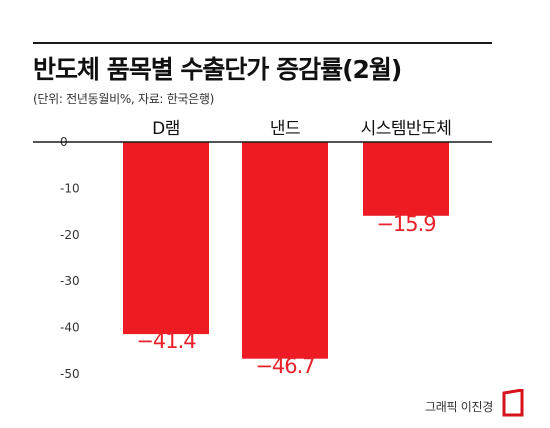 This screenshot has height=428, width=550. Describe the element at coordinates (405, 224) in the screenshot. I see `value-label: −15.9` at that location.